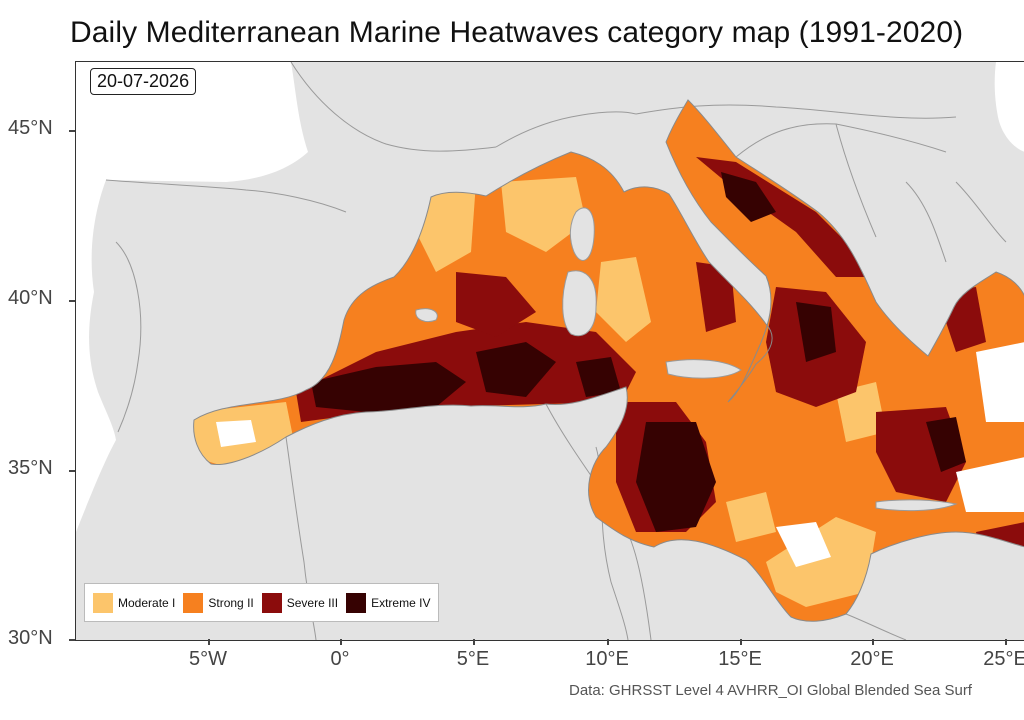 Image resolution: width=1024 pixels, height=720 pixels. Describe the element at coordinates (312, 602) in the screenshot. I see `legend-label-severe: Severe III` at that location.